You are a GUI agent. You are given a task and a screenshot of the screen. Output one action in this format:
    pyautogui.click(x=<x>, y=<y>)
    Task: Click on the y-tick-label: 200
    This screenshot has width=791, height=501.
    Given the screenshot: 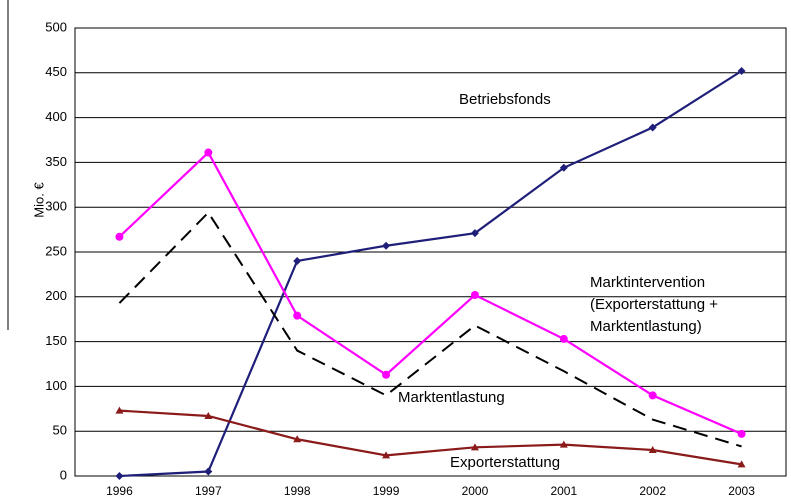 What is the action you would take?
    pyautogui.click(x=56, y=295)
    